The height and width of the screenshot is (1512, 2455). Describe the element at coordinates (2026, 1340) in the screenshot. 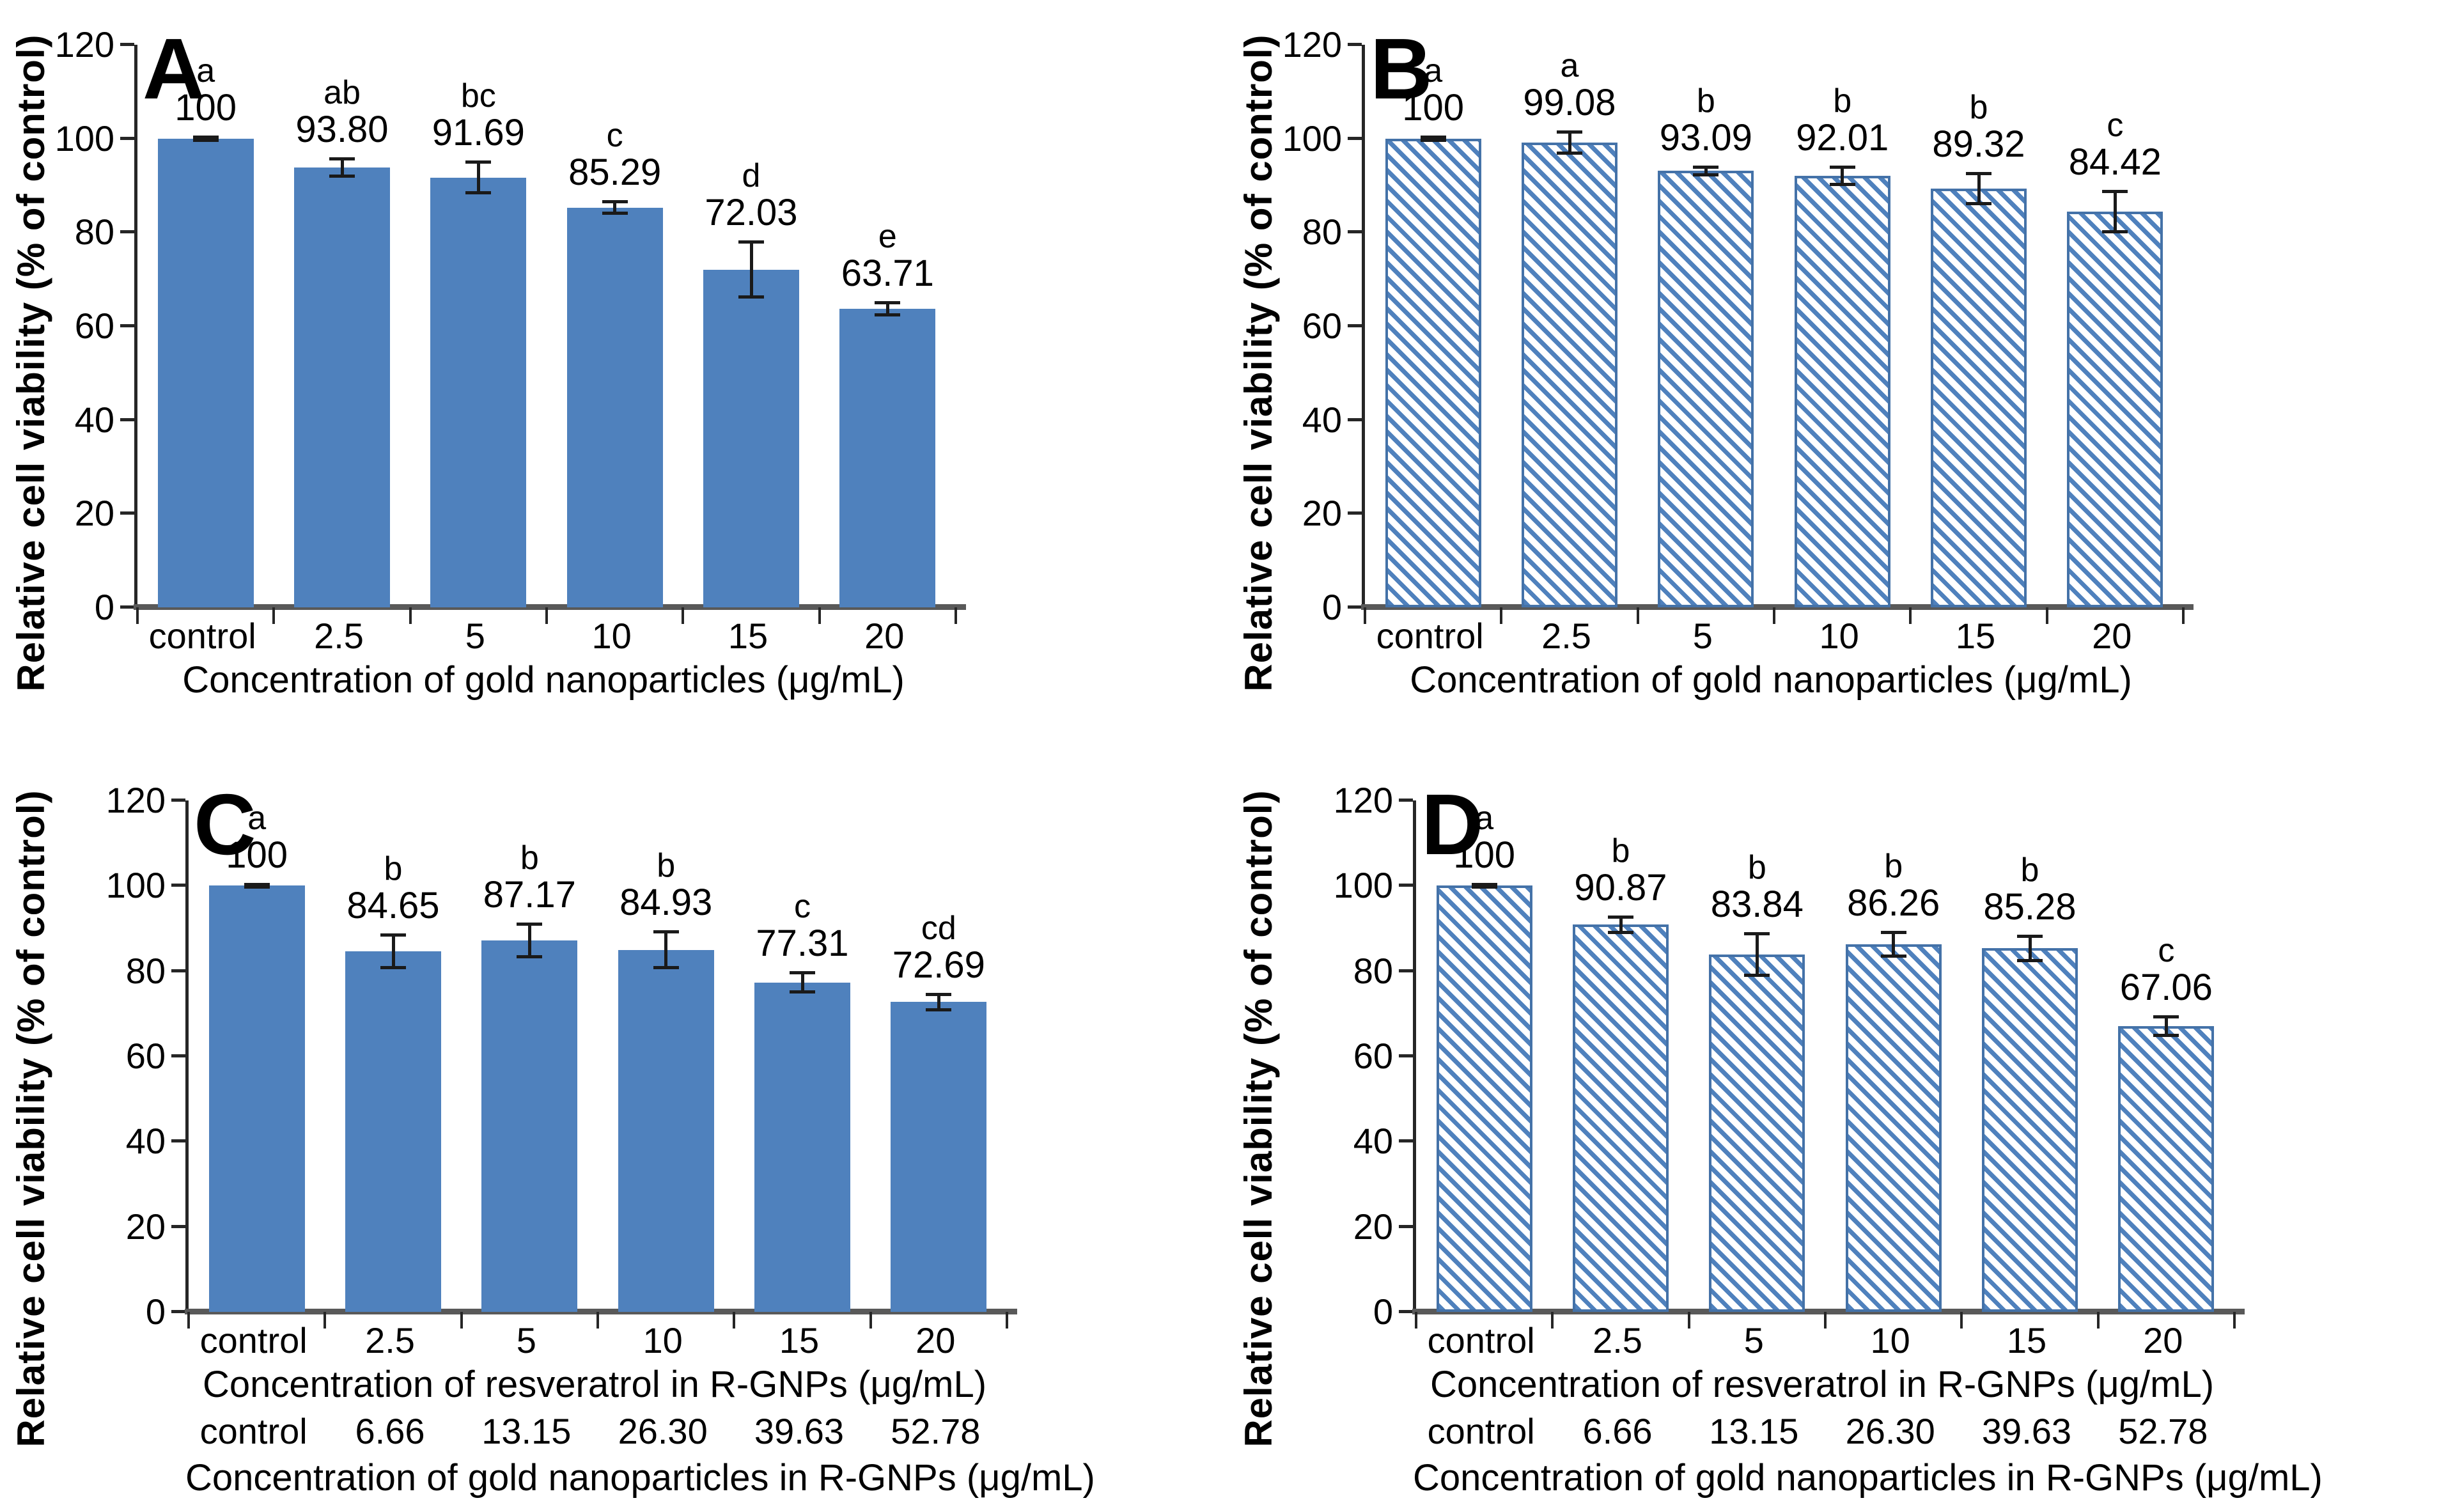

I see `x-tick-label: 15` at that location.